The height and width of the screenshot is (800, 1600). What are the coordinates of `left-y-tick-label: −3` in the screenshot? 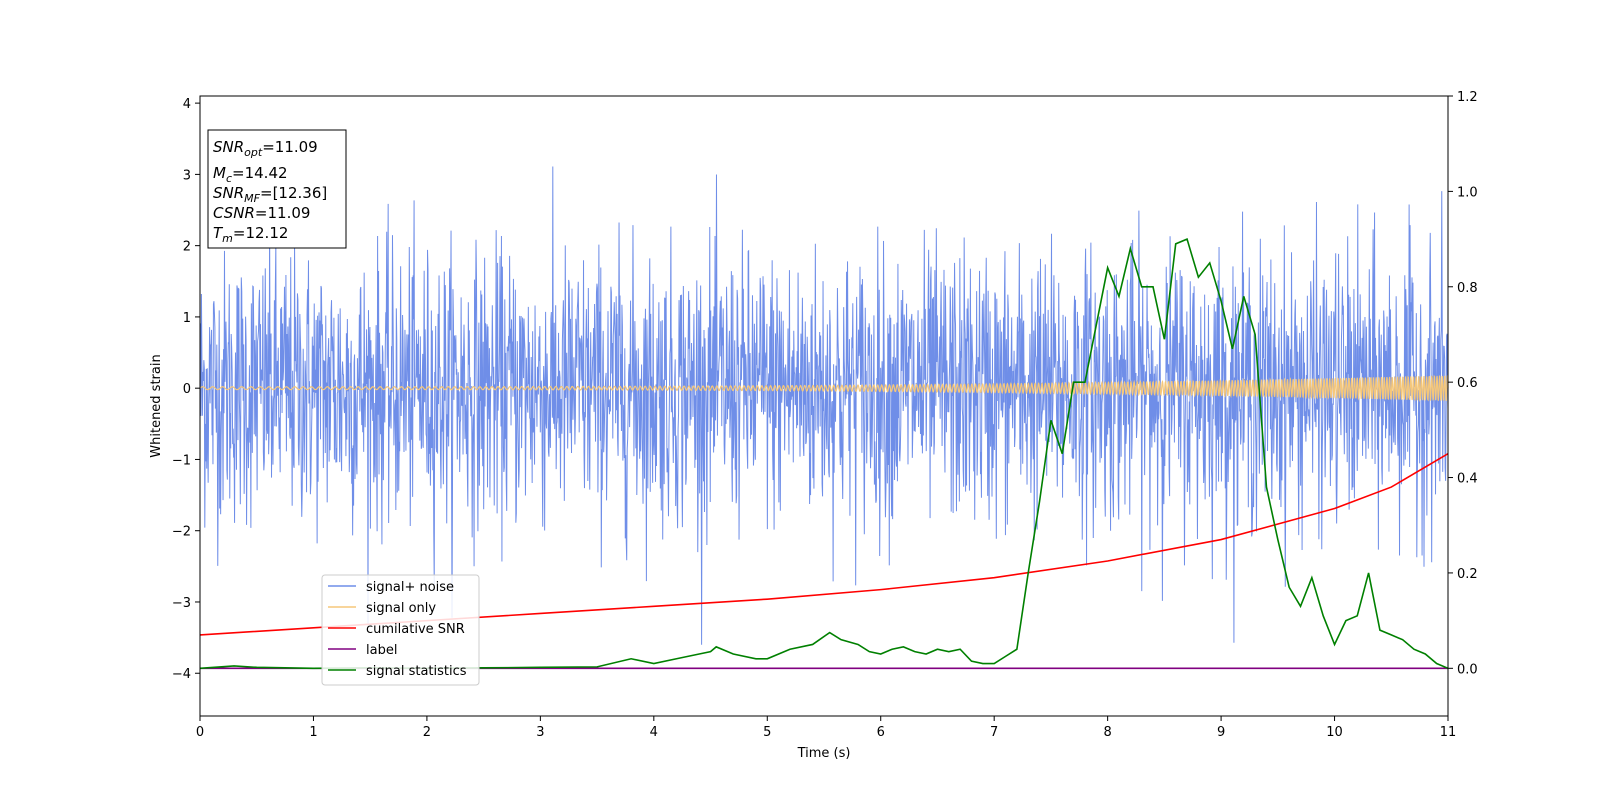 It's located at (181, 603).